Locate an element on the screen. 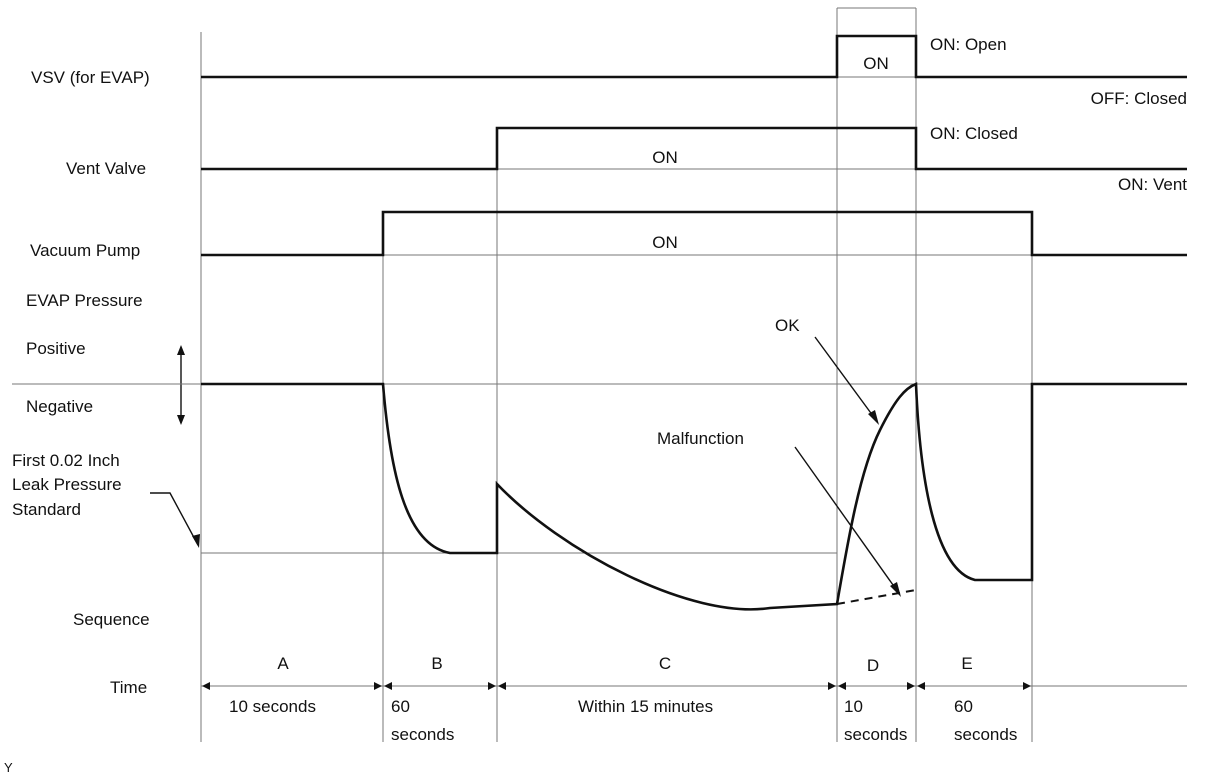 Image resolution: width=1207 pixels, height=778 pixels. phase-b-duration-line2: seconds is located at coordinates (422, 734).